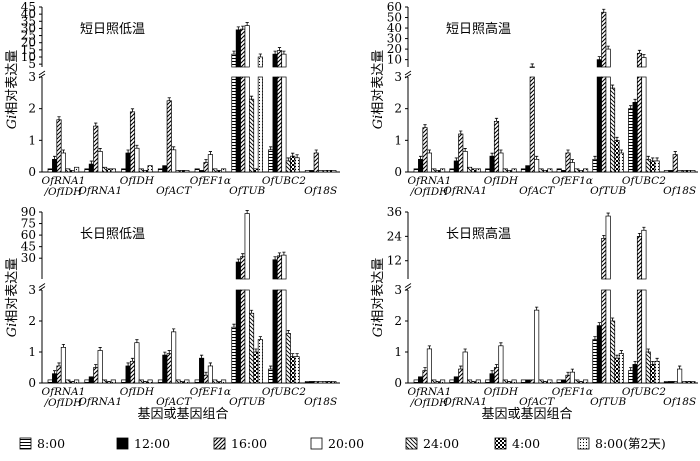 This screenshot has width=700, height=461. I want to click on y-axis-title: Gi相对表达量, so click(12, 90).